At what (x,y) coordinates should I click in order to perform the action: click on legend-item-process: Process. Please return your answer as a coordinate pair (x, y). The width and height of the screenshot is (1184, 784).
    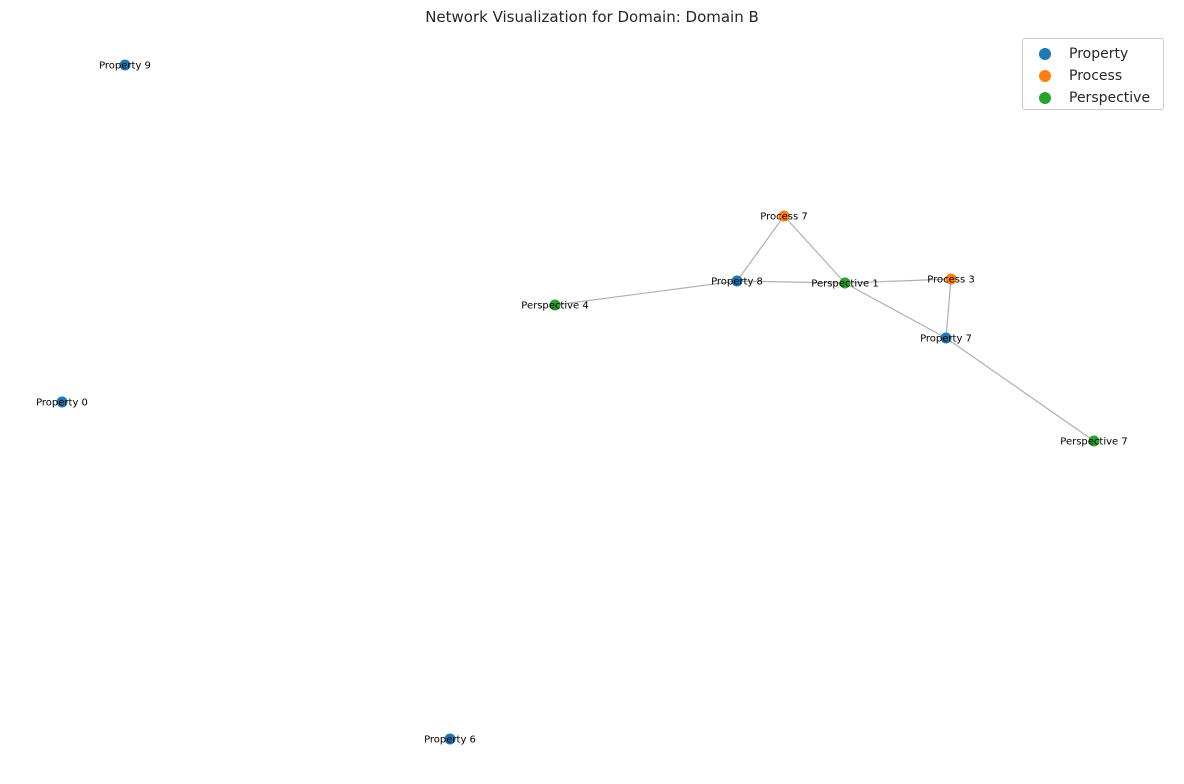
    Looking at the image, I should click on (1098, 76).